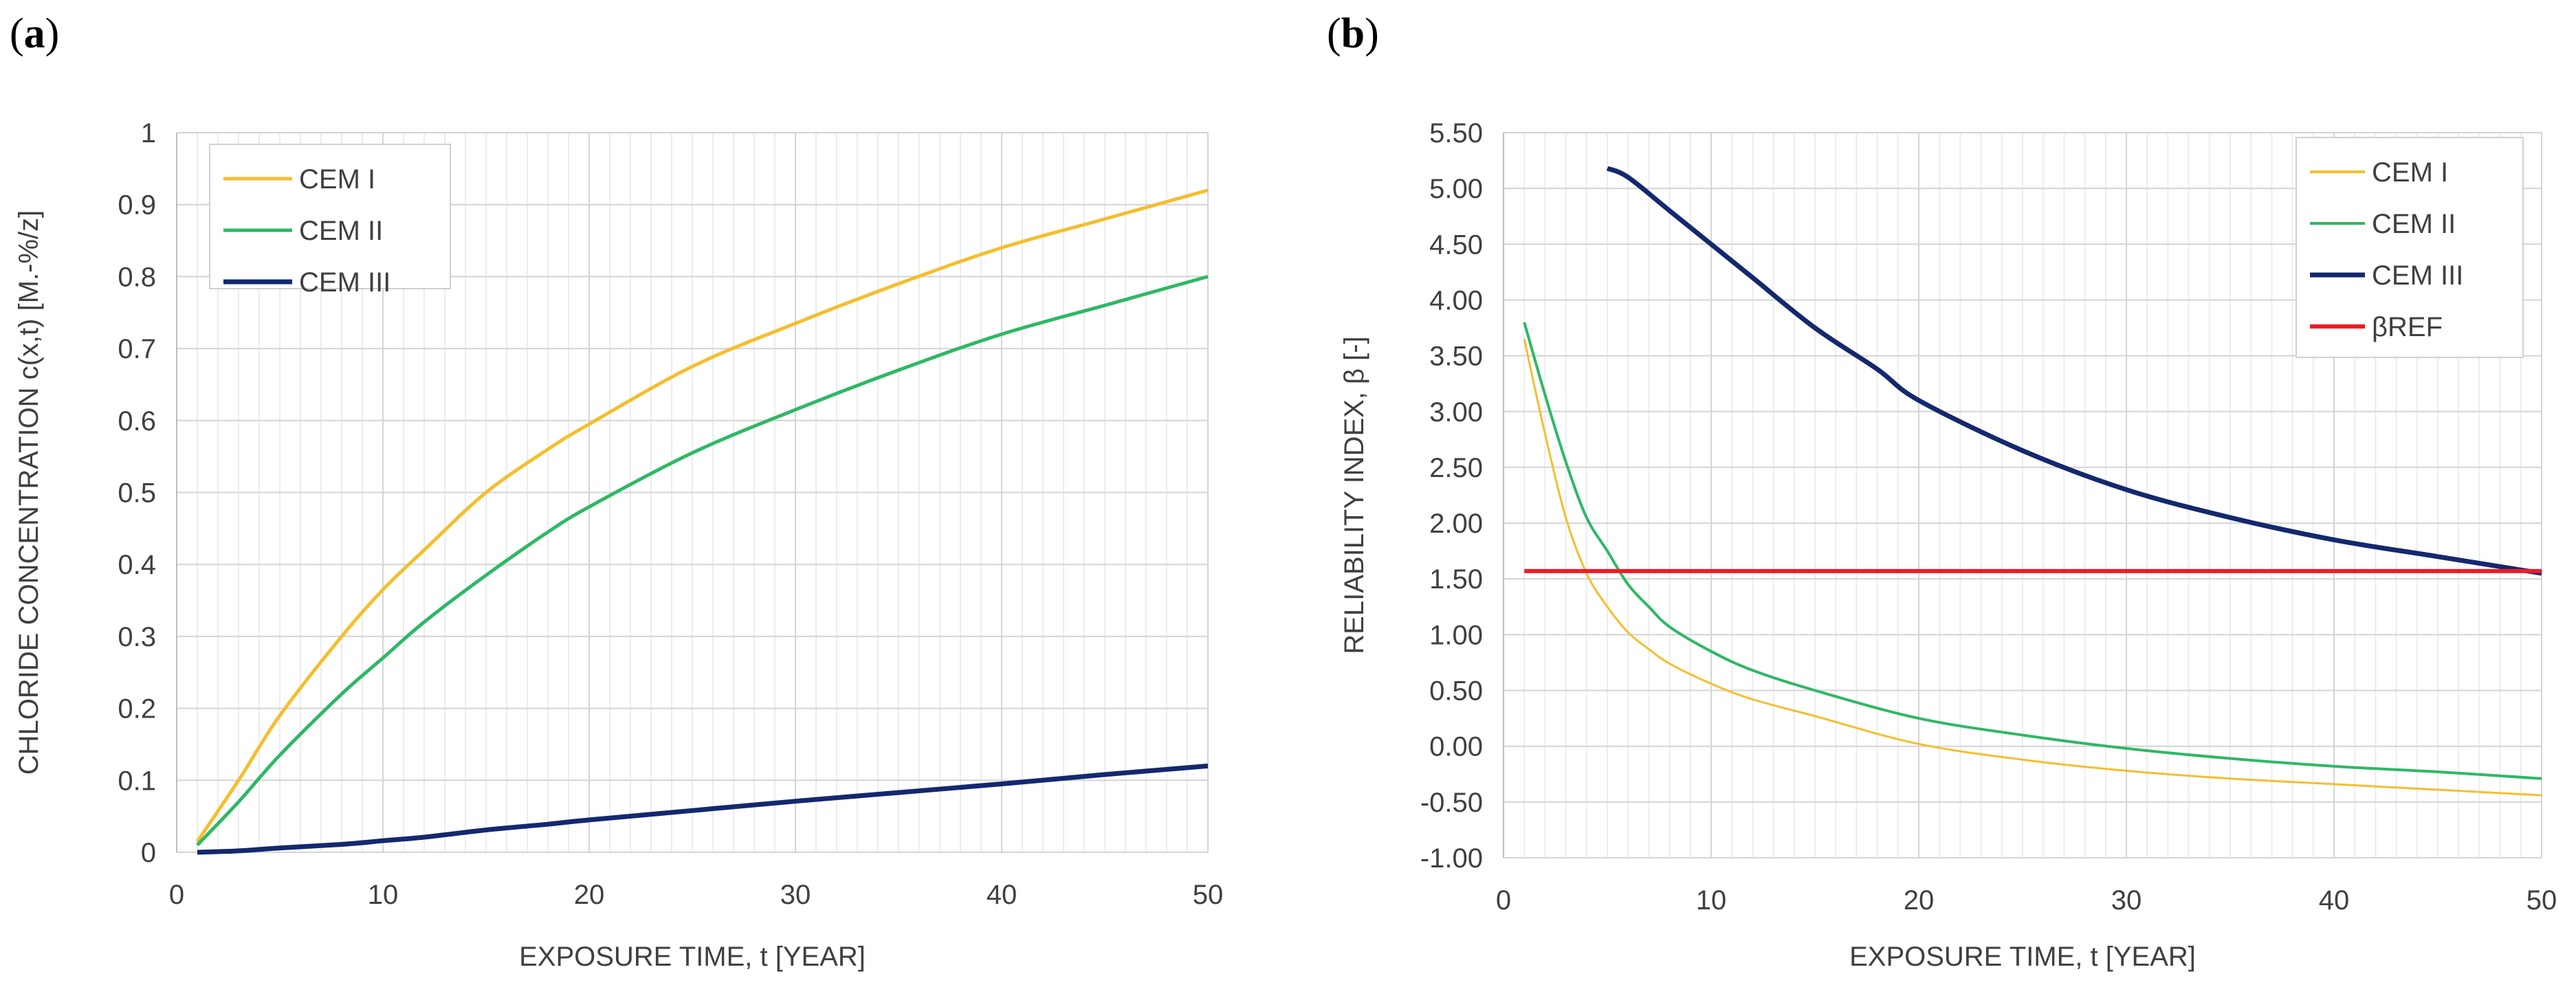 This screenshot has height=998, width=2576. Describe the element at coordinates (1456, 300) in the screenshot. I see `y-tick-label: 4.00` at that location.